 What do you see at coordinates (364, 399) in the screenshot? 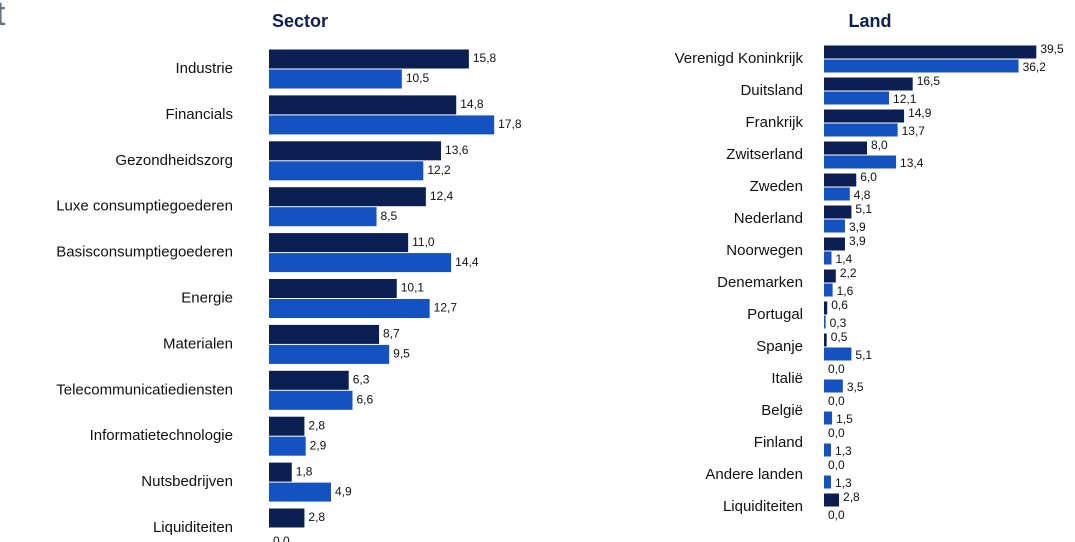
I see `value-label: 6,6` at bounding box center [364, 399].